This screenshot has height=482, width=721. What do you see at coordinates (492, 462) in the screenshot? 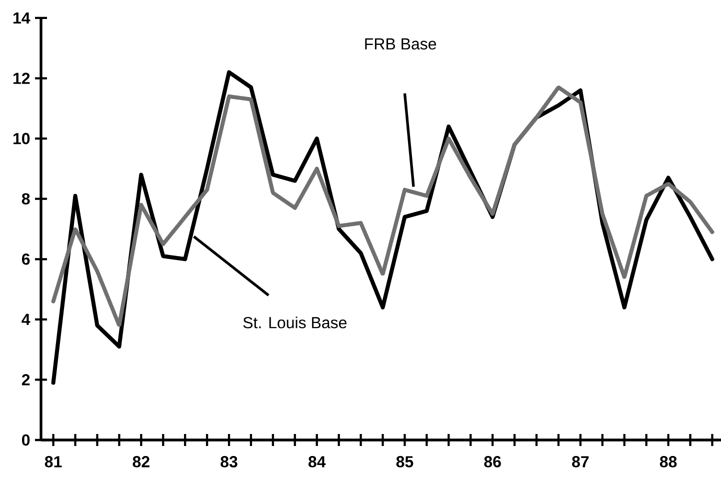
I see `x-tick-label: 86` at bounding box center [492, 462].